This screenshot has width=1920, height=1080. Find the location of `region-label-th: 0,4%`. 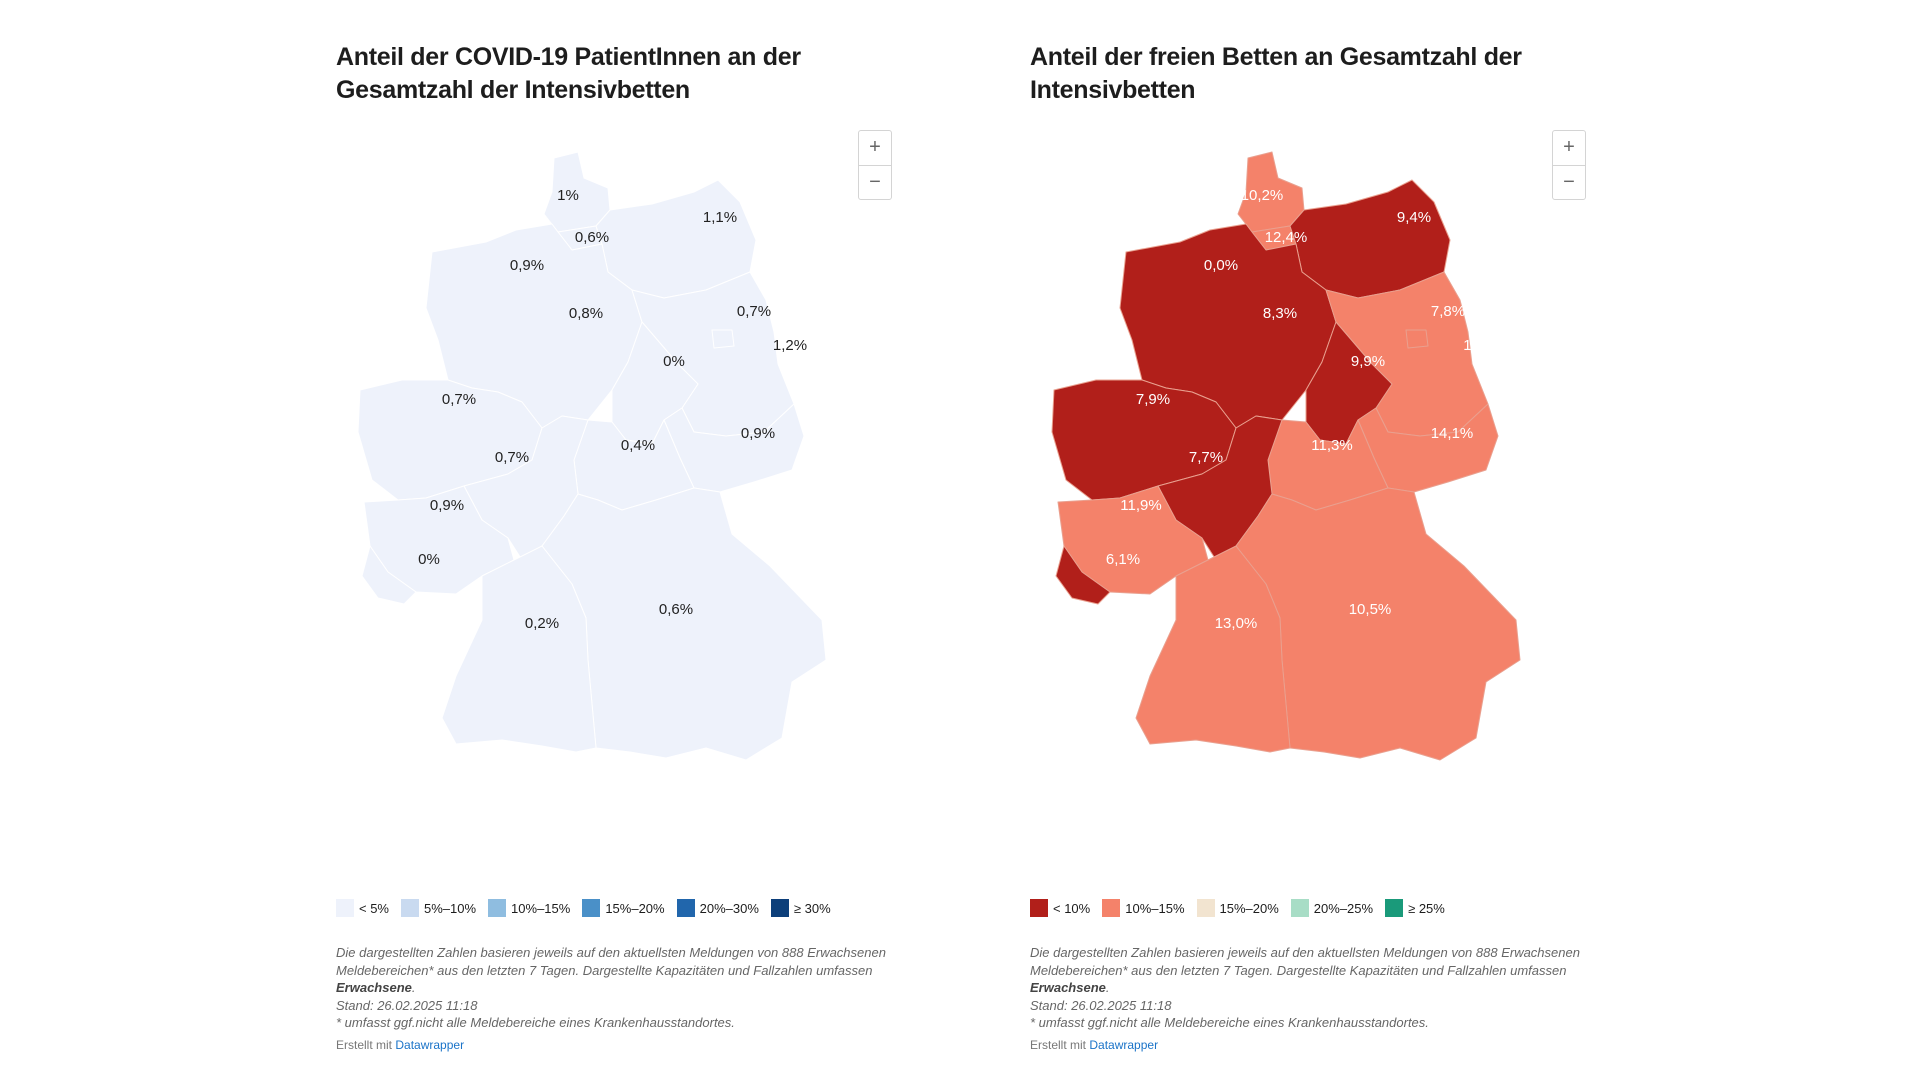

region-label-th: 0,4% is located at coordinates (638, 445).